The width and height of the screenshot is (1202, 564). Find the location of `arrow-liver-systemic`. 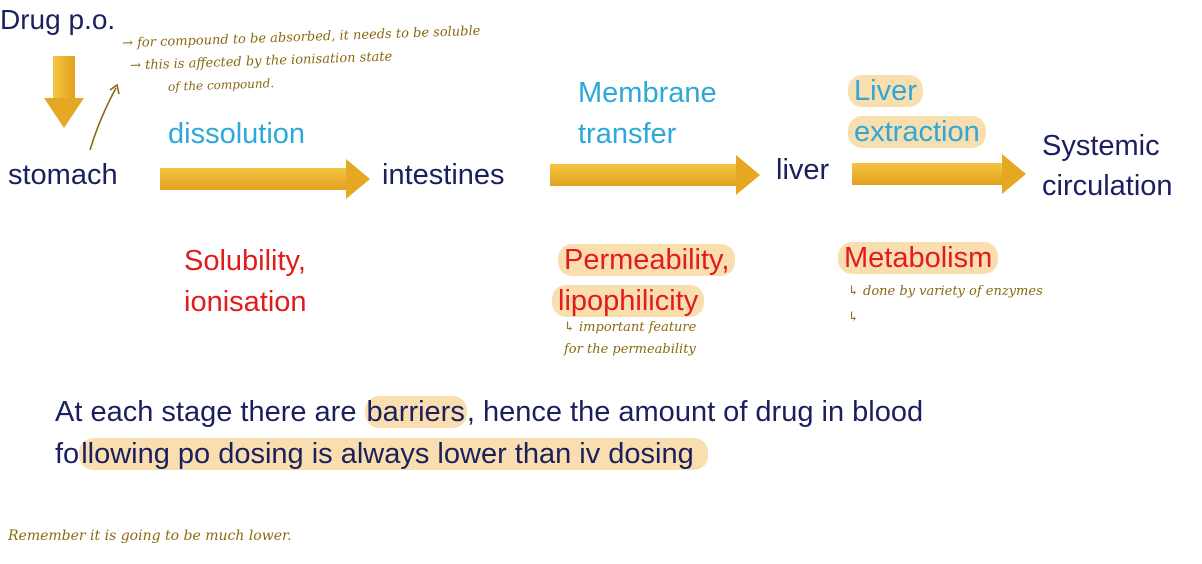

arrow-liver-systemic is located at coordinates (939, 174).